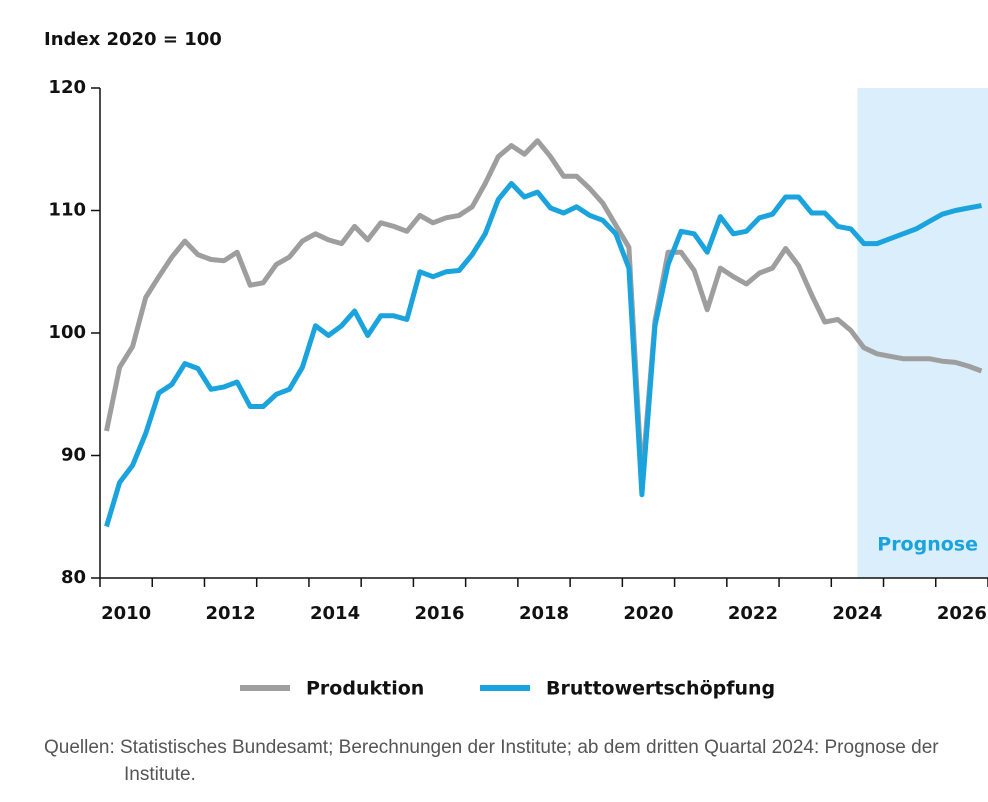 The height and width of the screenshot is (802, 988). What do you see at coordinates (922, 333) in the screenshot?
I see `forecast-area` at bounding box center [922, 333].